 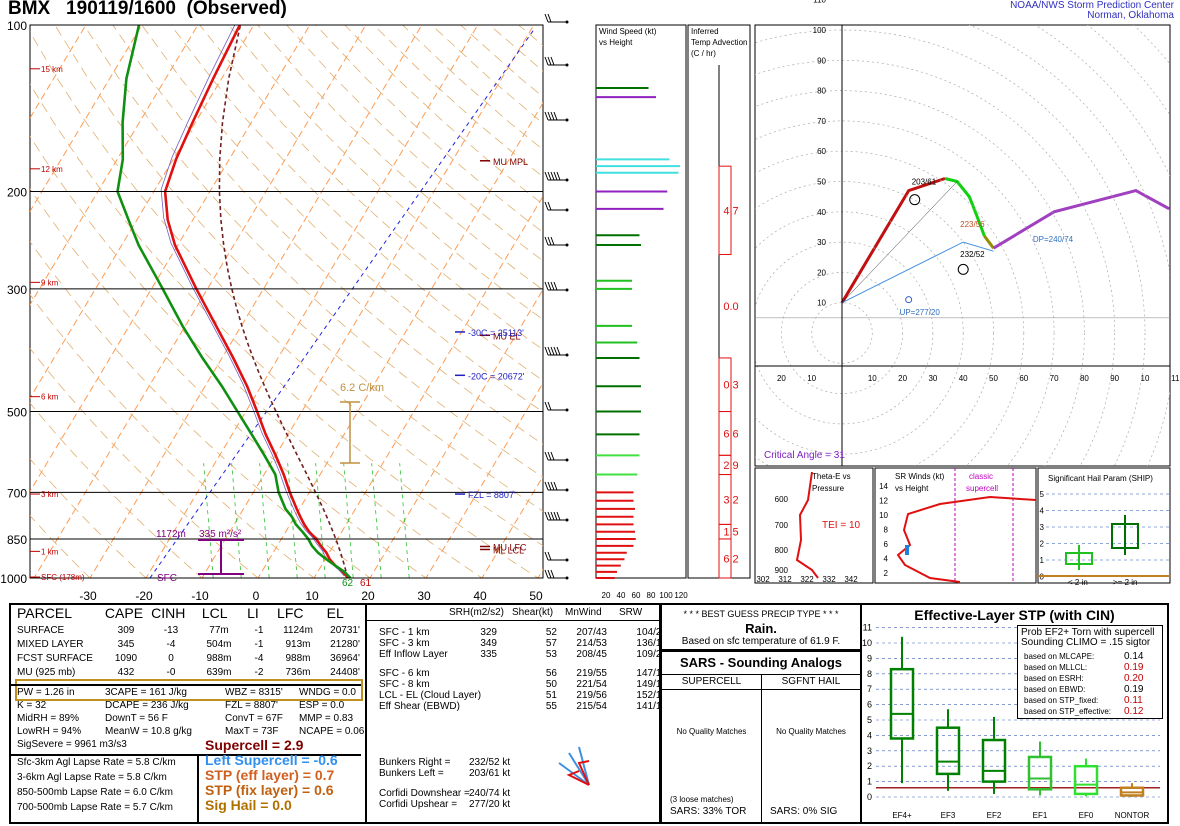 What do you see at coordinates (533, 612) in the screenshot?
I see `kin-header: Shear(kt)` at bounding box center [533, 612].